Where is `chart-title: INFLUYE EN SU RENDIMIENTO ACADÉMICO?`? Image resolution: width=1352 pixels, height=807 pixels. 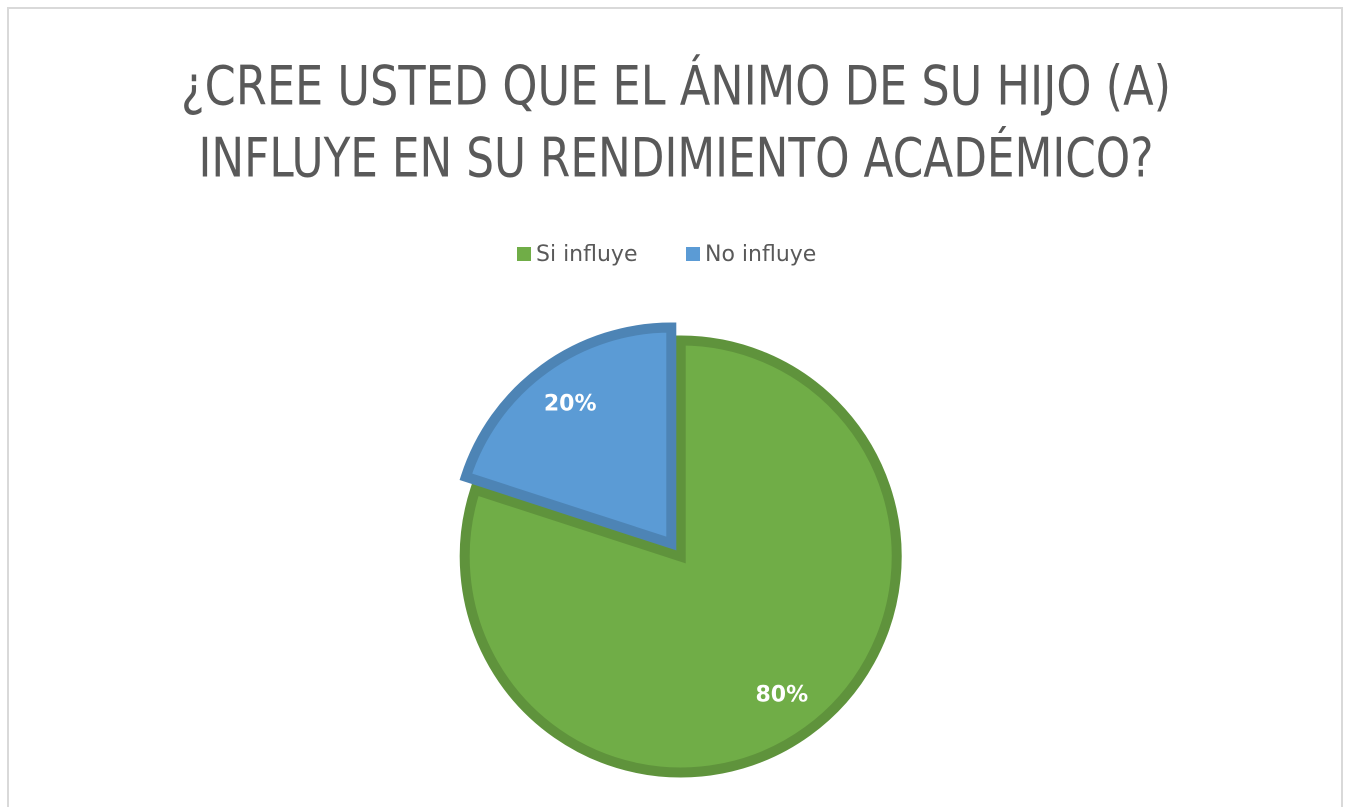 chart-title: INFLUYE EN SU RENDIMIENTO ACADÉMICO? is located at coordinates (676, 158).